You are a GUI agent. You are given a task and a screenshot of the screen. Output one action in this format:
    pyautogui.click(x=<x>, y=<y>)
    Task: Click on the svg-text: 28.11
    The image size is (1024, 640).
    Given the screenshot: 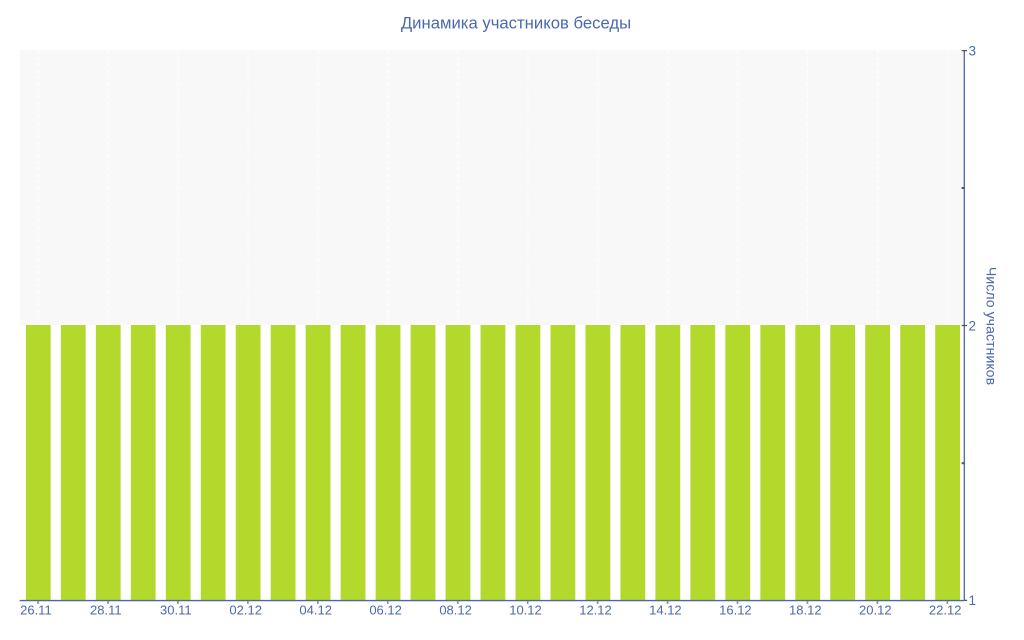 What is the action you would take?
    pyautogui.click(x=106, y=610)
    